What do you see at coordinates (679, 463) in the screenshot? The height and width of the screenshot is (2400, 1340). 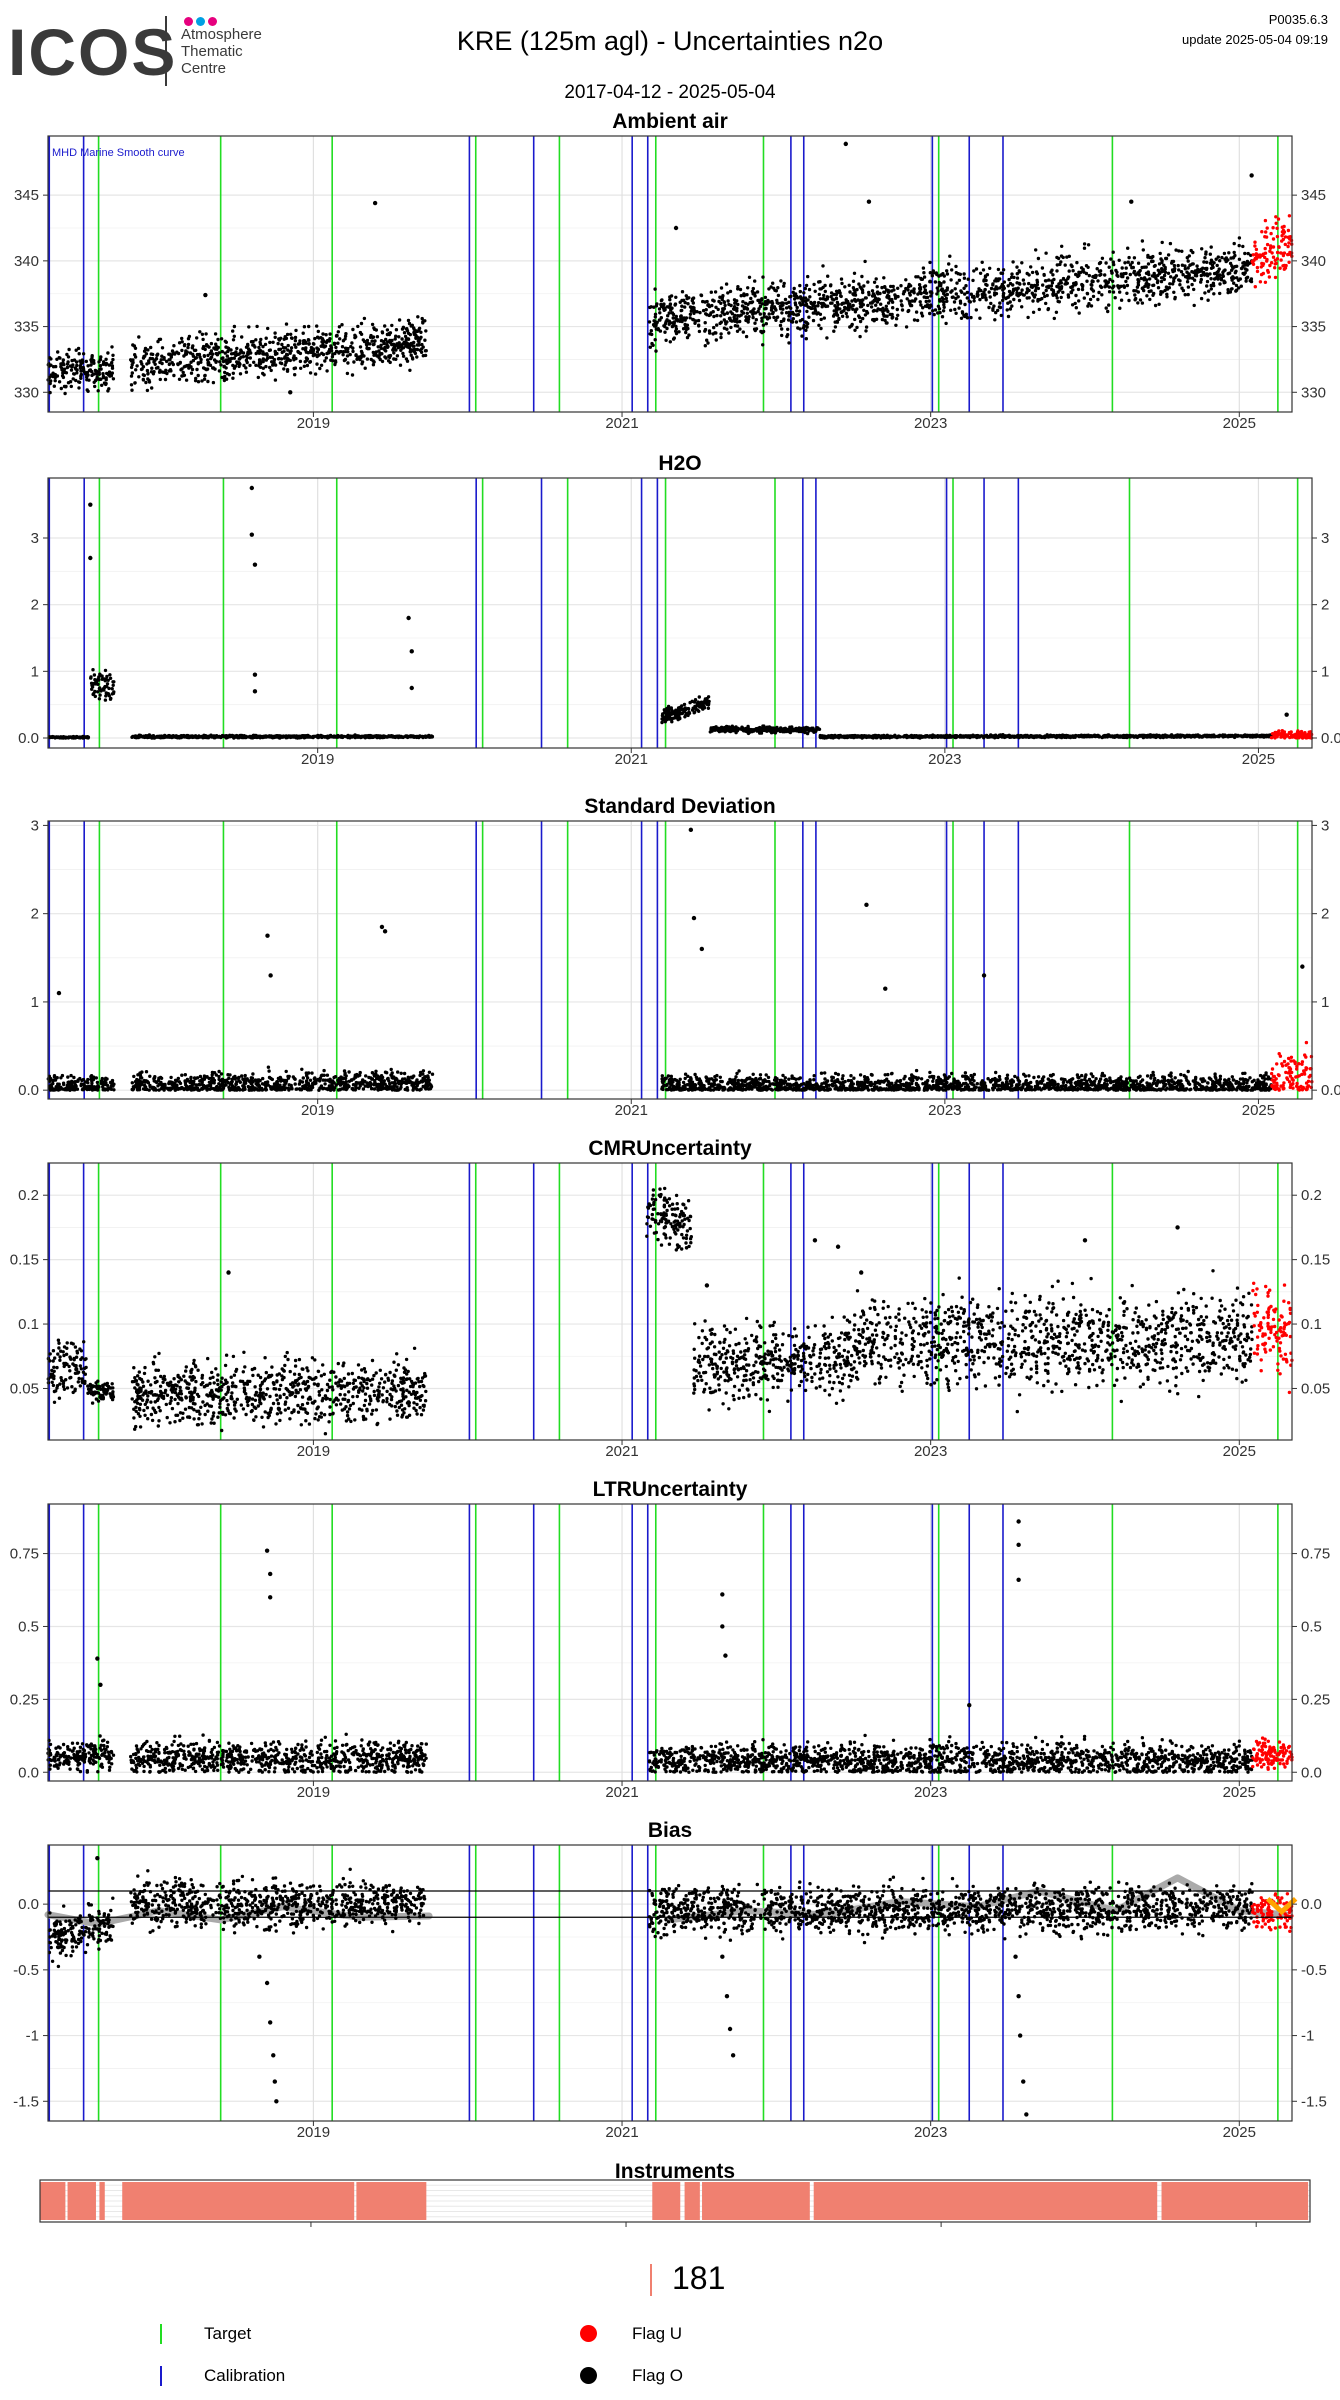 I see `panel-title: H2O` at bounding box center [679, 463].